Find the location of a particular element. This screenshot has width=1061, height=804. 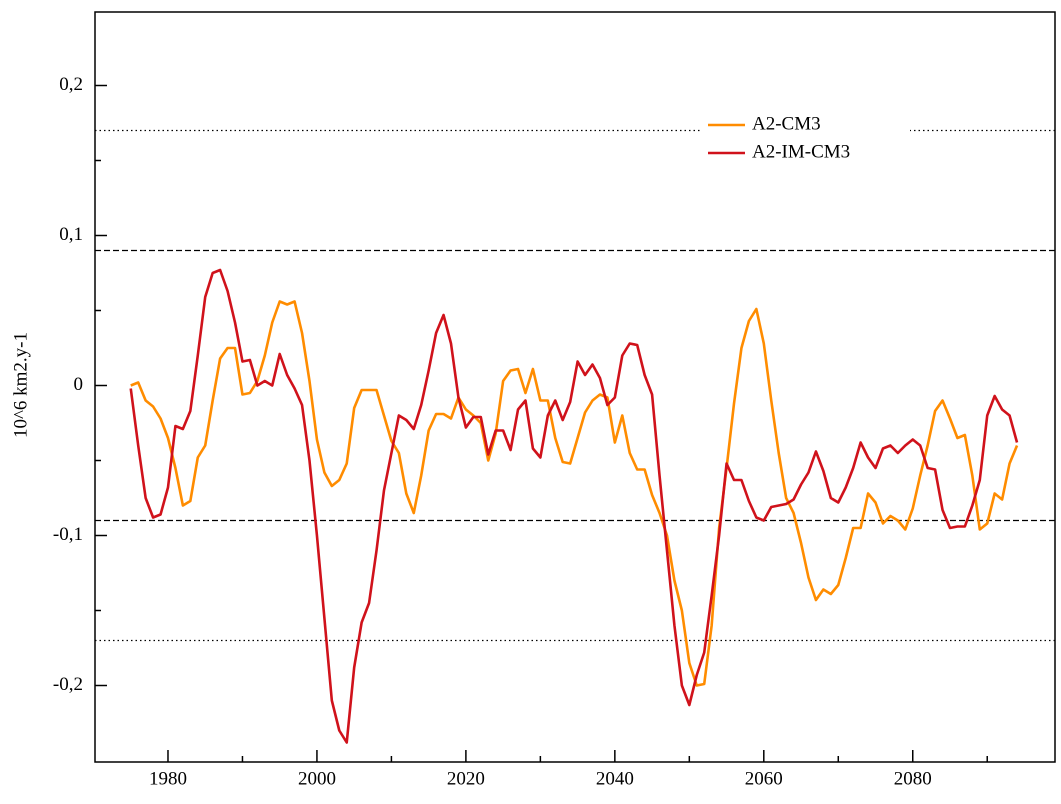

x-tick-label: 2000 is located at coordinates (317, 778).